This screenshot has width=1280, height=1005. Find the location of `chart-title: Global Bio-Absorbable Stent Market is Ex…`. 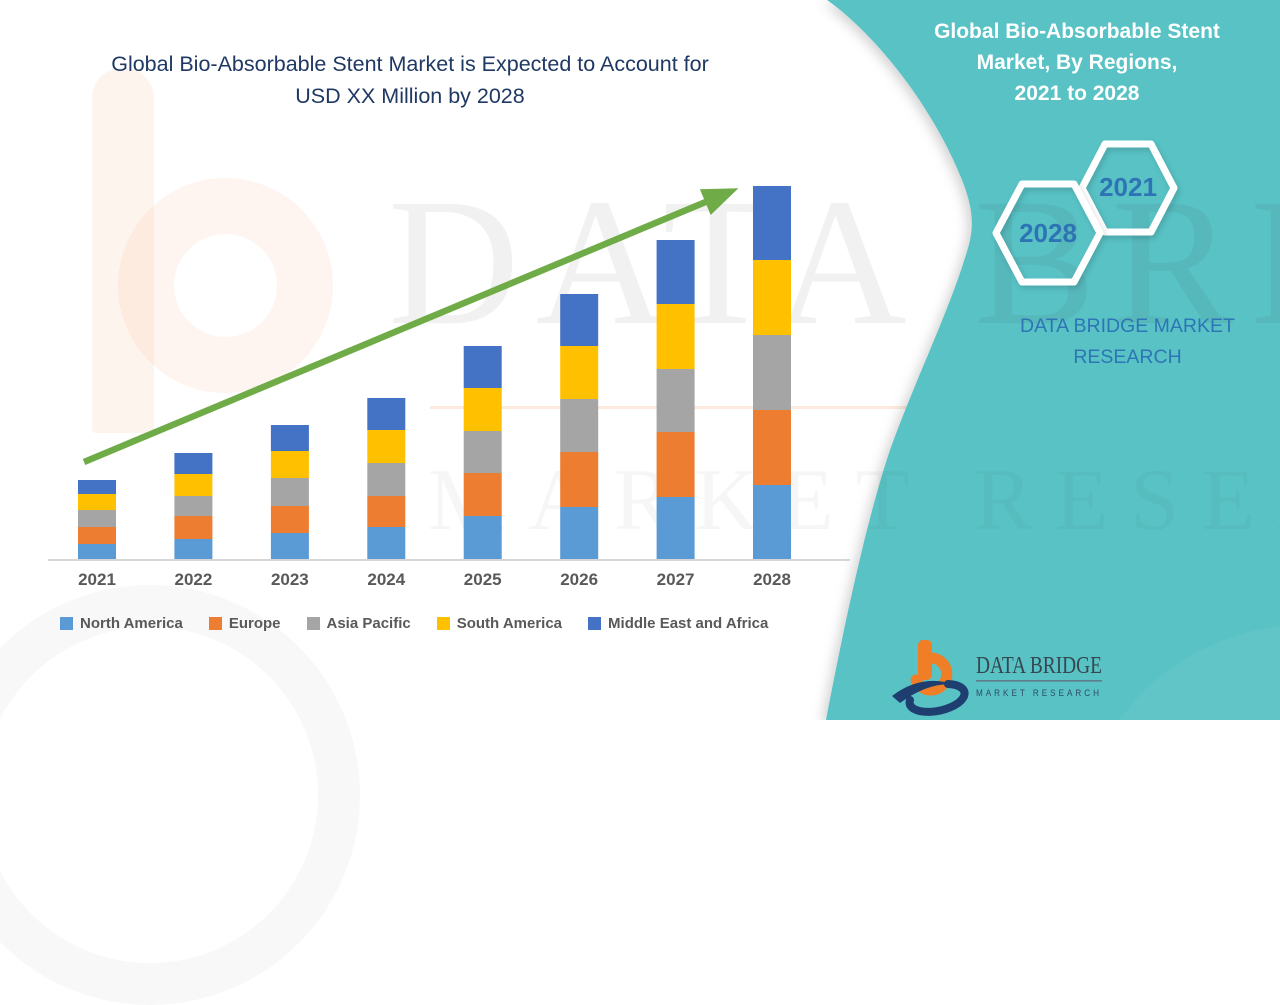

chart-title: Global Bio-Absorbable Stent Market is Ex… is located at coordinates (410, 80).